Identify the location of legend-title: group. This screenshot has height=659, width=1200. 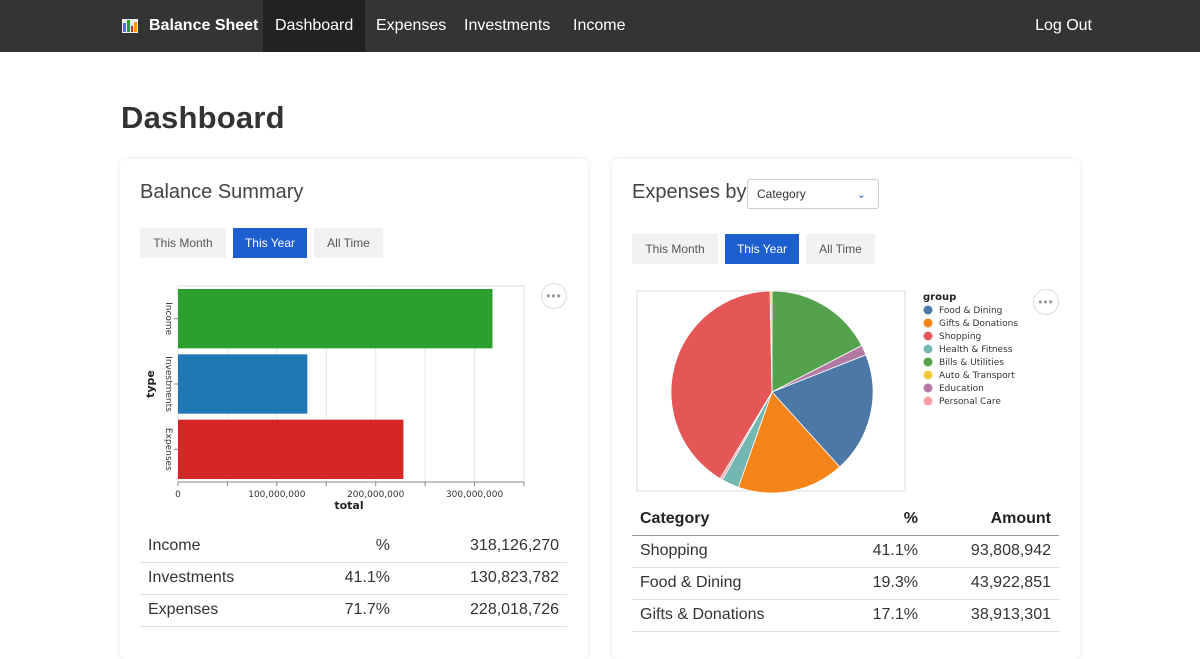
(939, 297).